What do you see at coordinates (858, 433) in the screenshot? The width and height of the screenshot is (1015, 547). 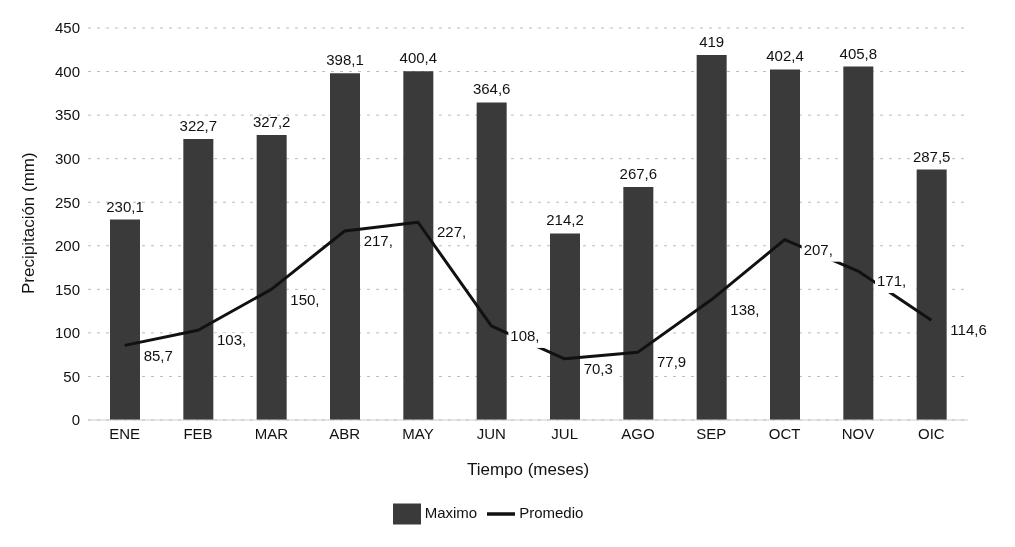 I see `x-tick-label: NOV` at bounding box center [858, 433].